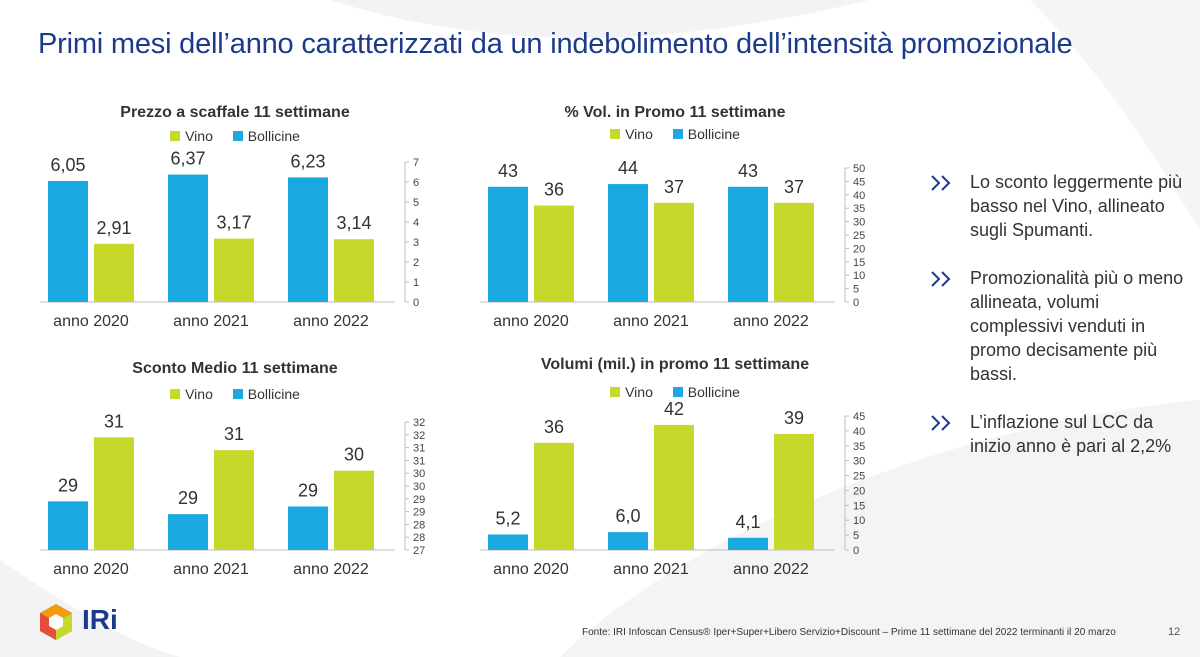 The image size is (1200, 657). Describe the element at coordinates (416, 223) in the screenshot. I see `y-tick-label: 4` at that location.